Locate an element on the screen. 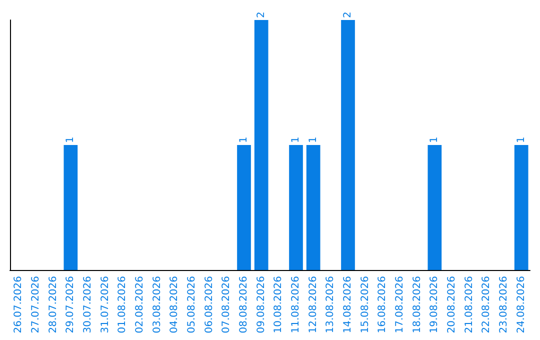 Image resolution: width=540 pixels, height=340 pixels. x-tick-label: 04.08.2026 is located at coordinates (174, 305).